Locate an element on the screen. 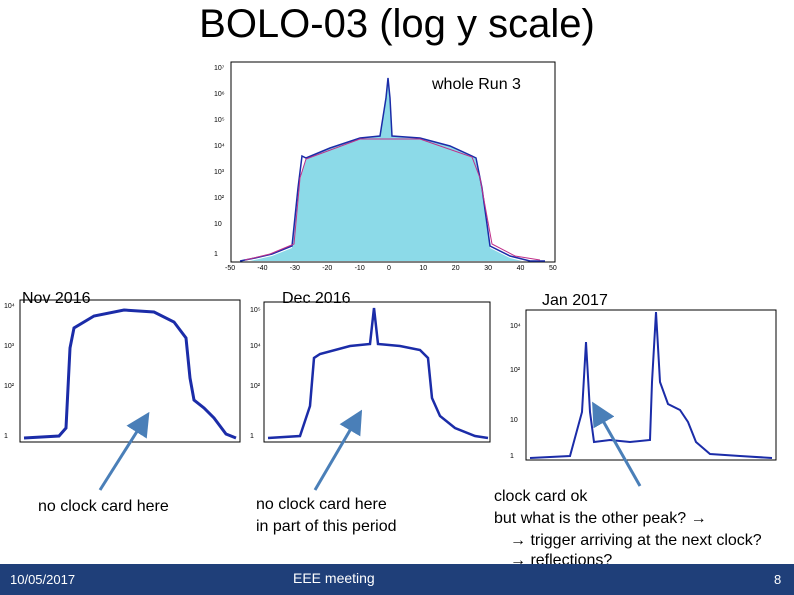 The width and height of the screenshot is (794, 595). nov-note: no clock card here is located at coordinates (103, 506).